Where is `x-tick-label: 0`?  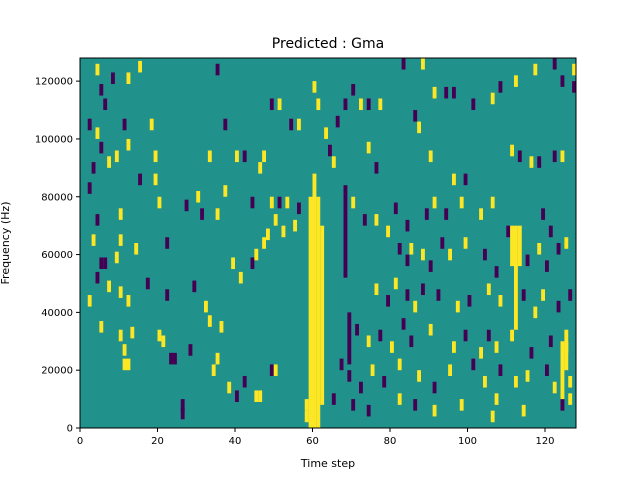
x-tick-label: 0 is located at coordinates (80, 441).